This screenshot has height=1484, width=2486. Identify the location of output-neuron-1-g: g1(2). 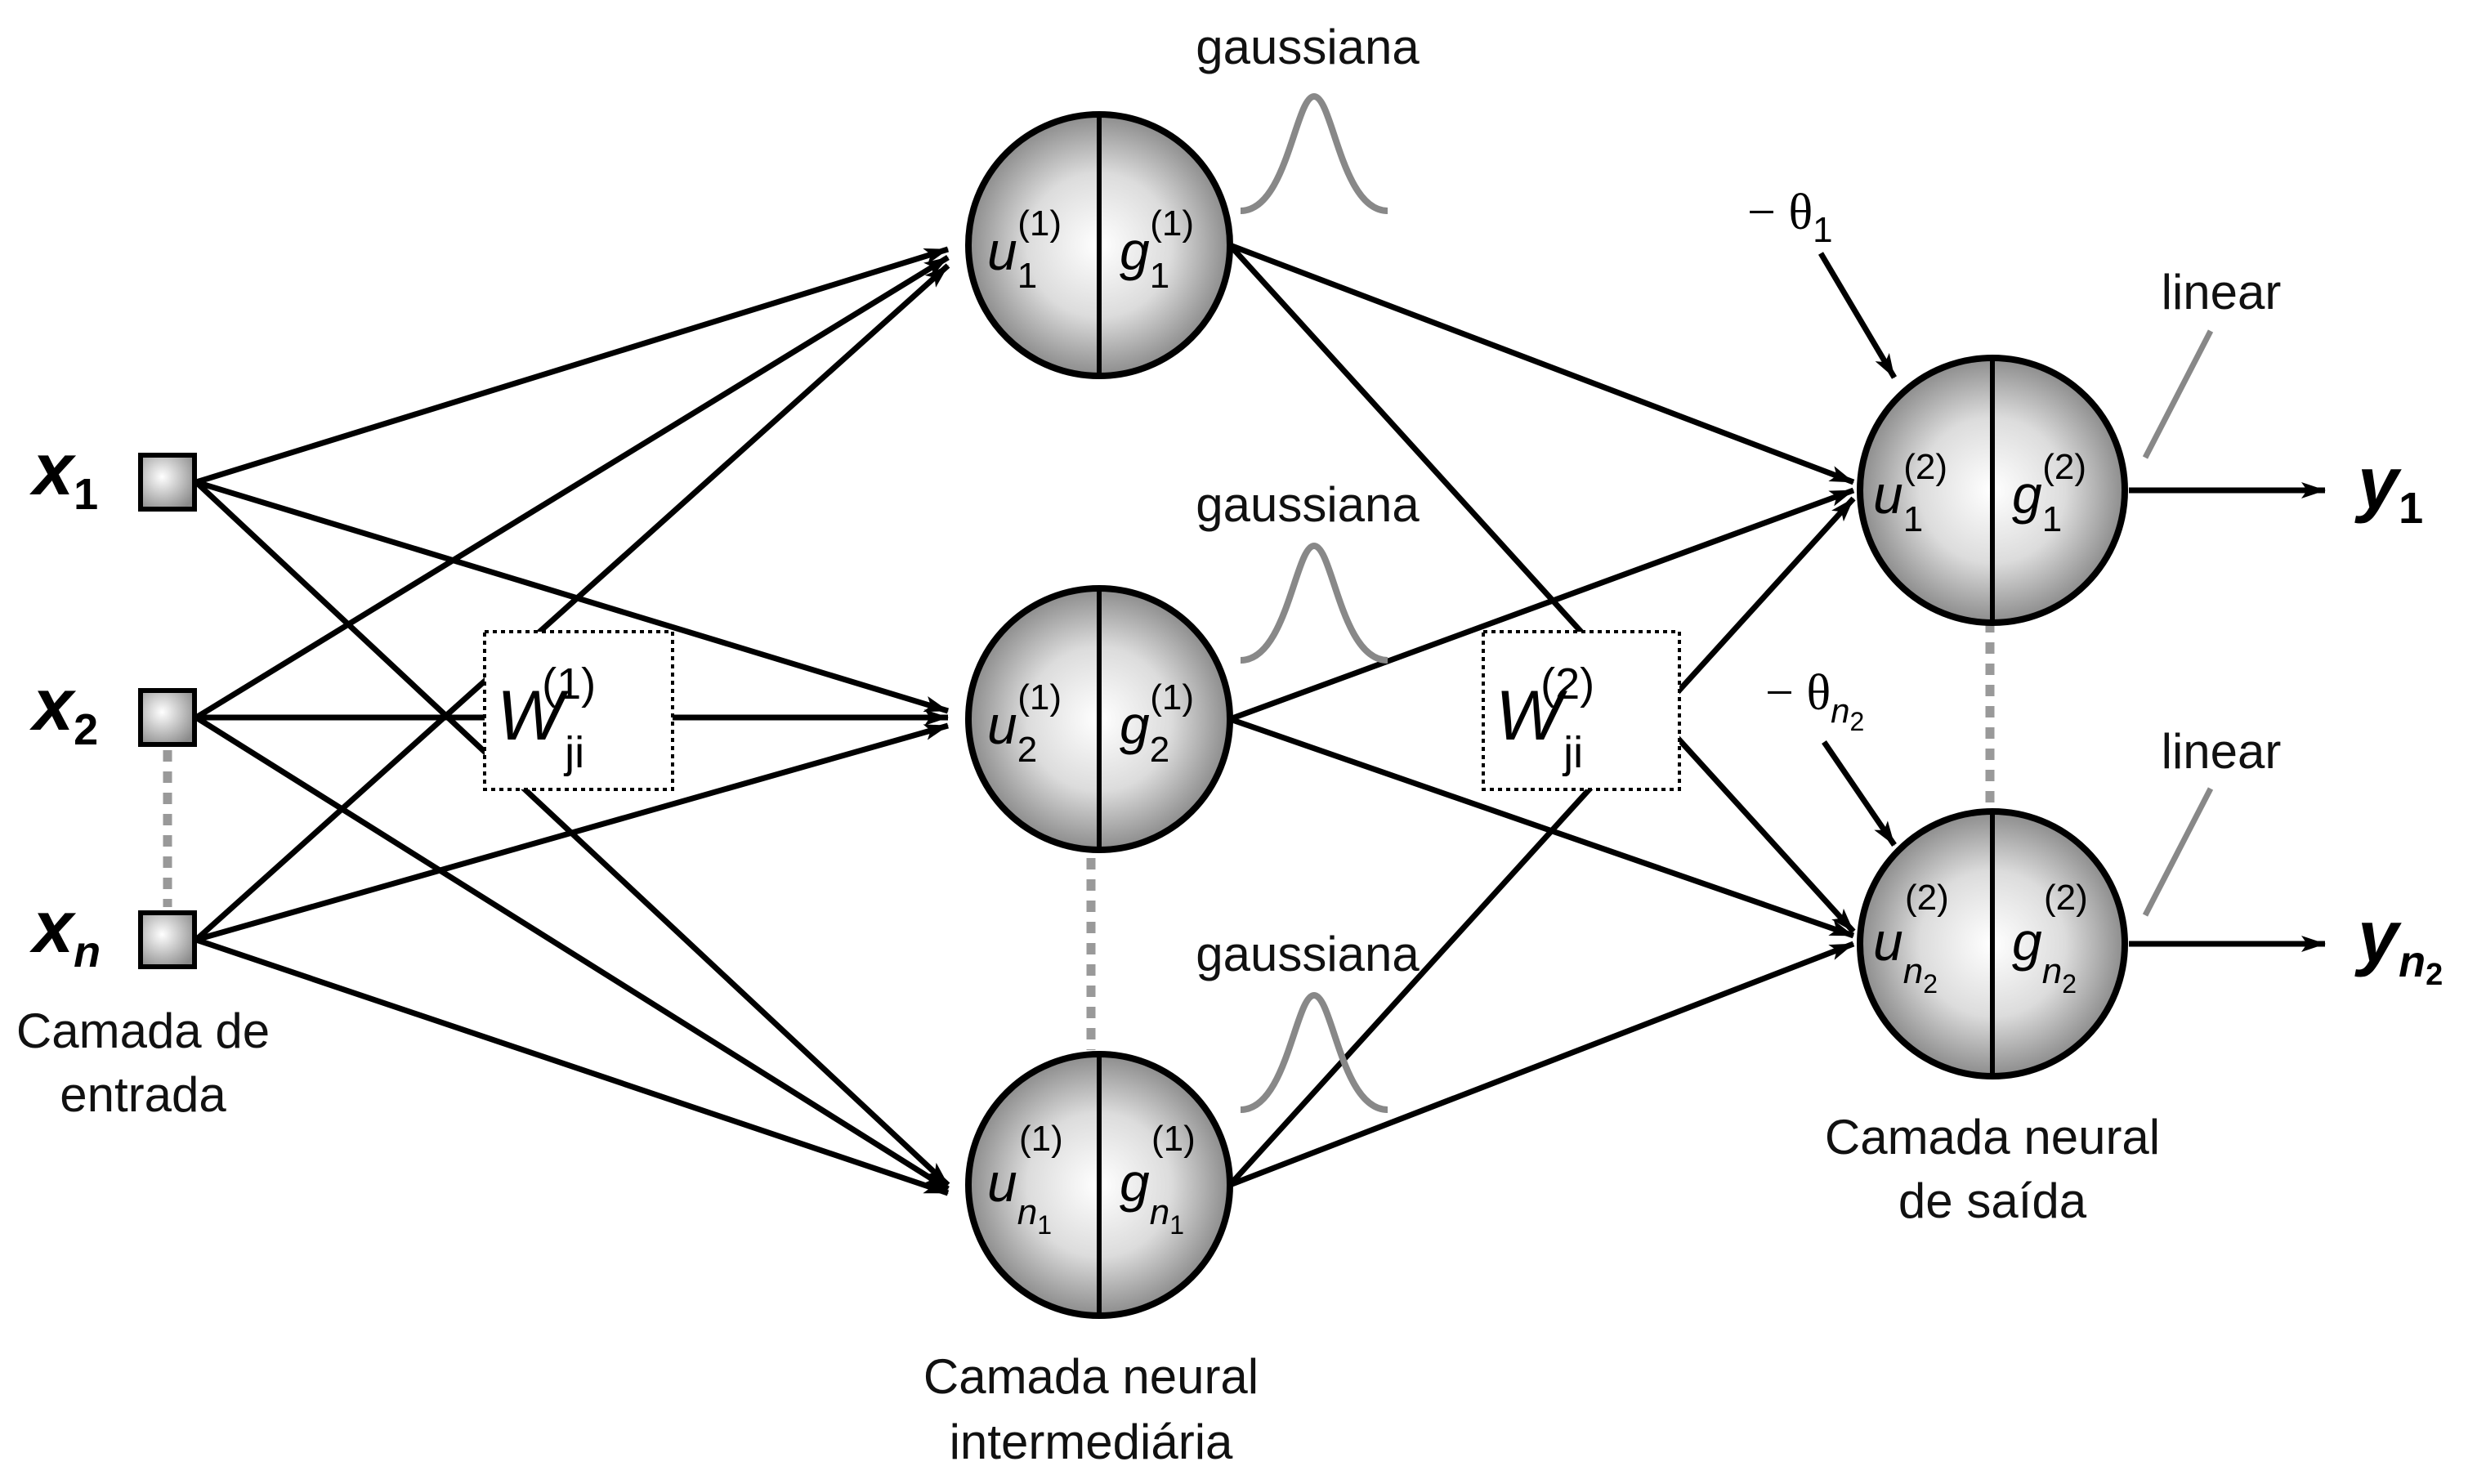
(2049, 493).